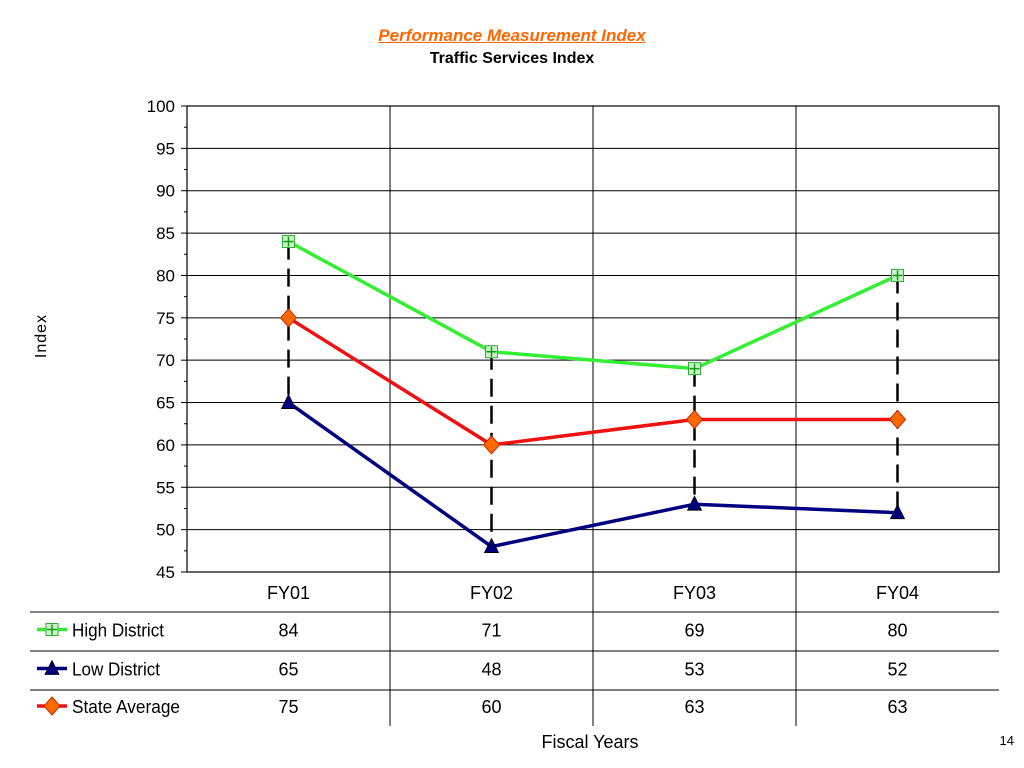 This screenshot has width=1024, height=768. Describe the element at coordinates (491, 593) in the screenshot. I see `x-tick-label: FY02` at that location.